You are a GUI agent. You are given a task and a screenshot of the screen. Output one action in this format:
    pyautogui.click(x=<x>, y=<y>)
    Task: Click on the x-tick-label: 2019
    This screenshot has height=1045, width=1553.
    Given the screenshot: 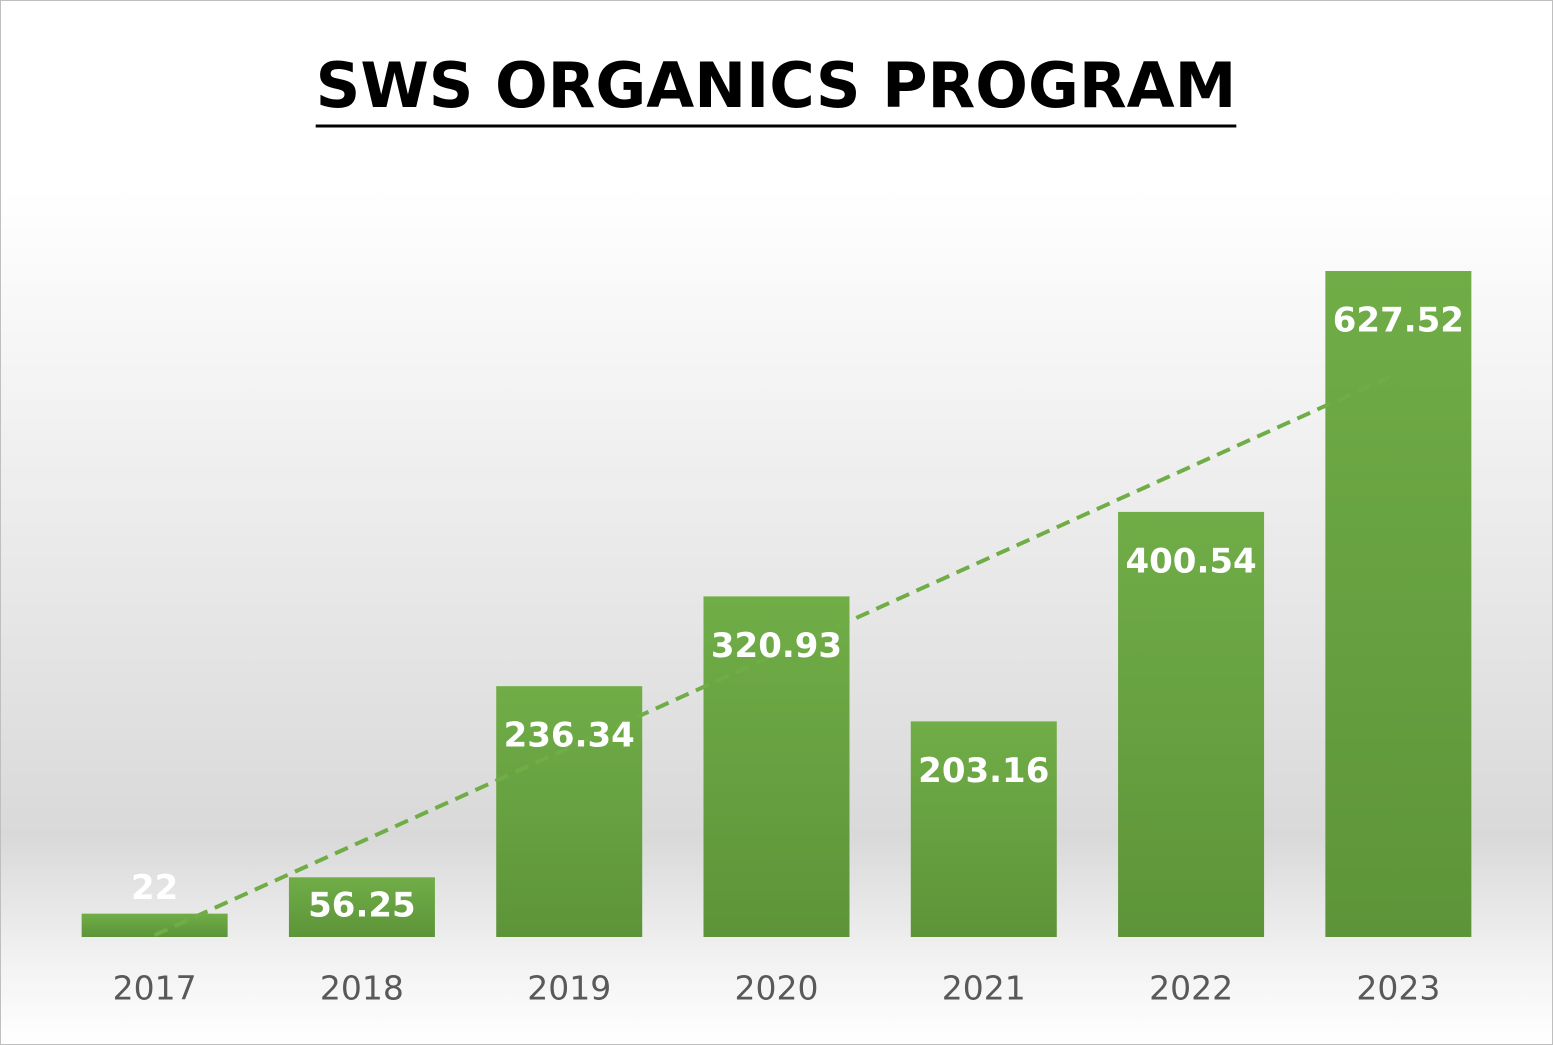 What is the action you would take?
    pyautogui.click(x=569, y=988)
    